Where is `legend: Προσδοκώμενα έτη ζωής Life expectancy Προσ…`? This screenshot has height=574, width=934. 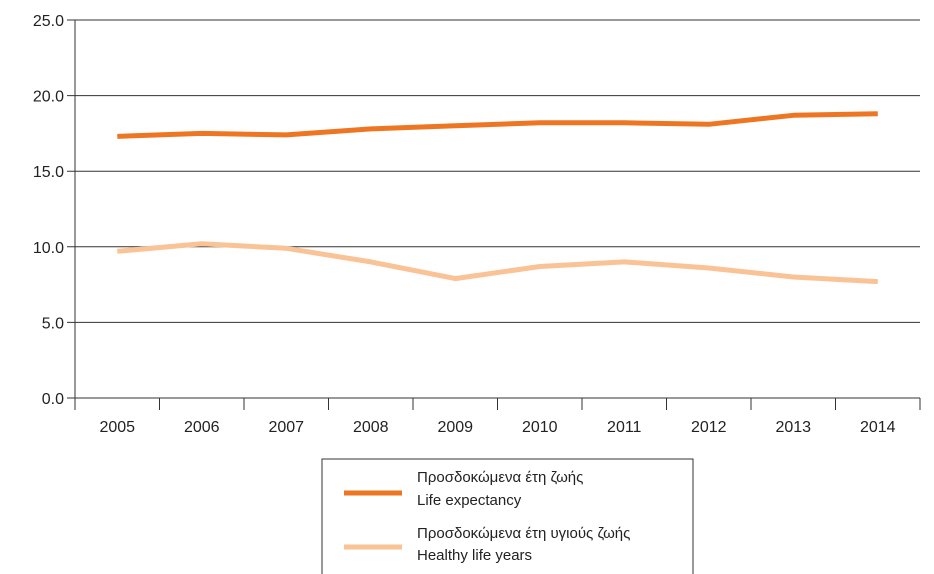
legend: Προσδοκώμενα έτη ζωής Life expectancy Προσ… is located at coordinates (507, 516).